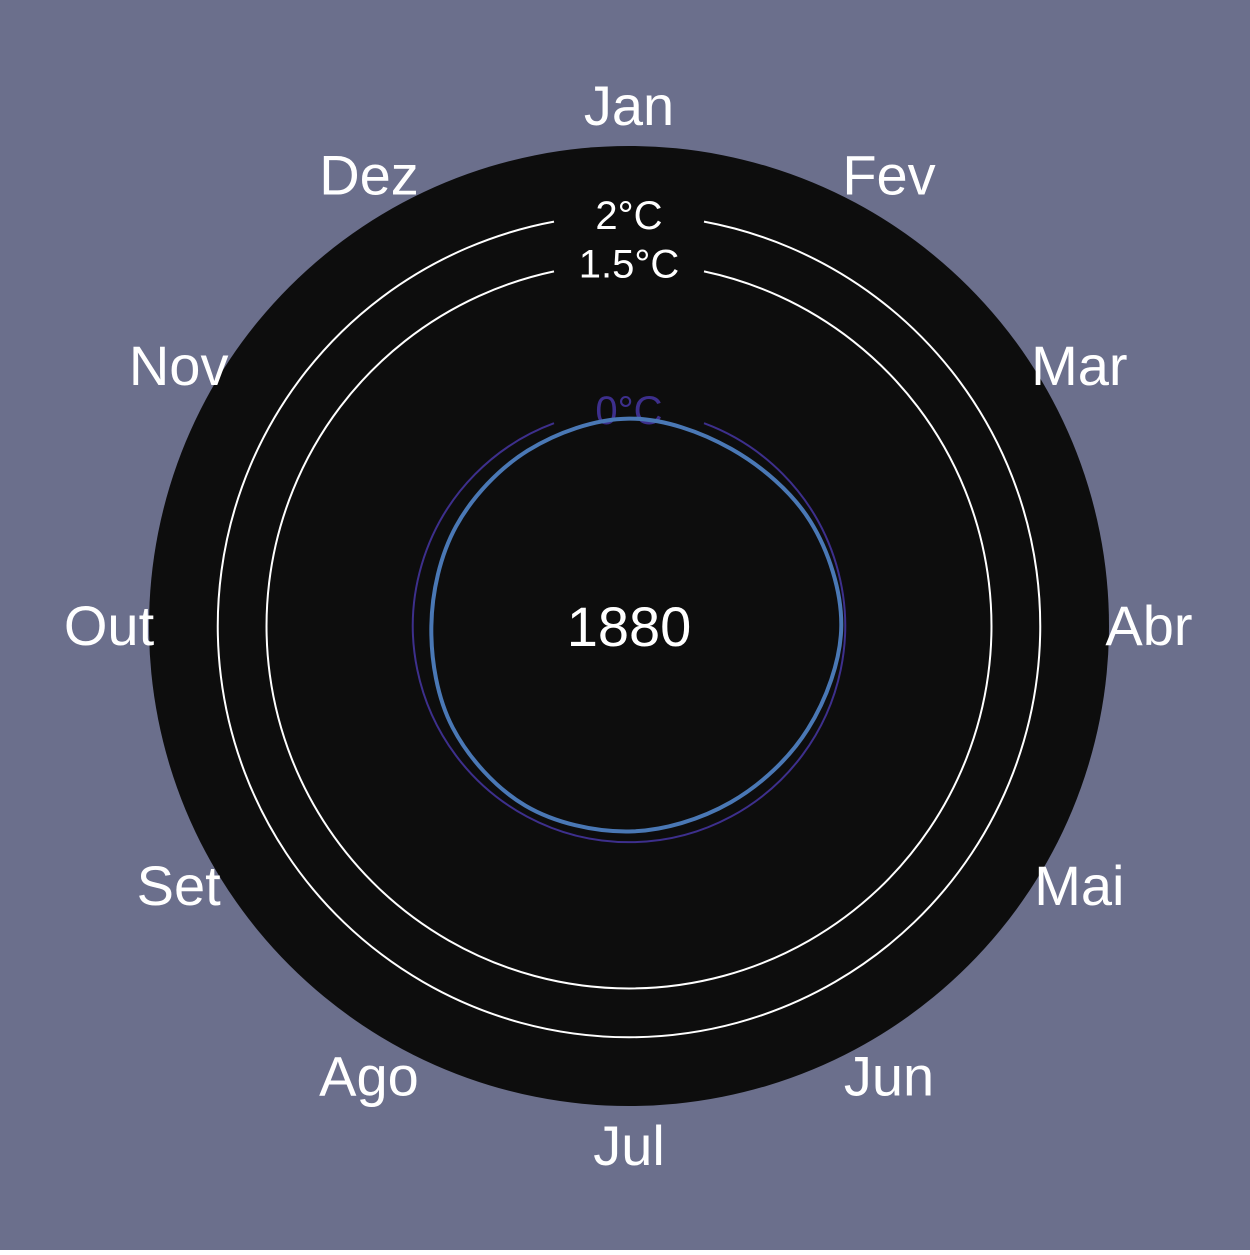  I want to click on reference-ring-labels: 2°C 1.5°C 0°C, so click(629, 313).